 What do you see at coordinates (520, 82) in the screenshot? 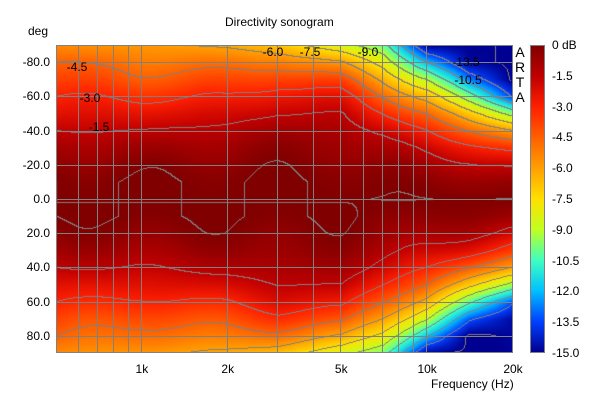
I see `watermark-letter: T` at bounding box center [520, 82].